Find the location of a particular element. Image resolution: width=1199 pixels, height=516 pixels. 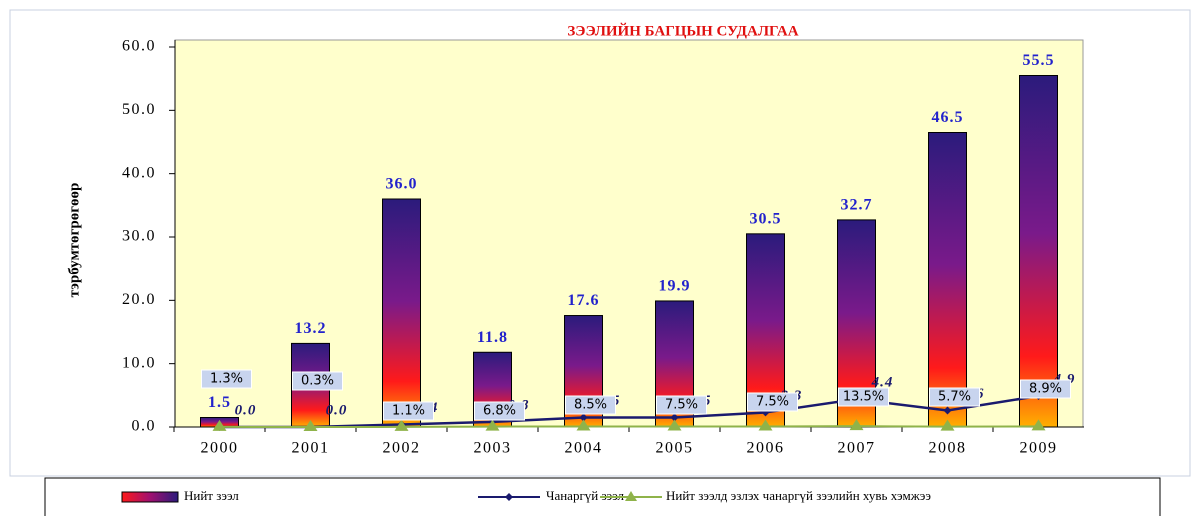

x-tick-label: 2008 is located at coordinates (948, 448).